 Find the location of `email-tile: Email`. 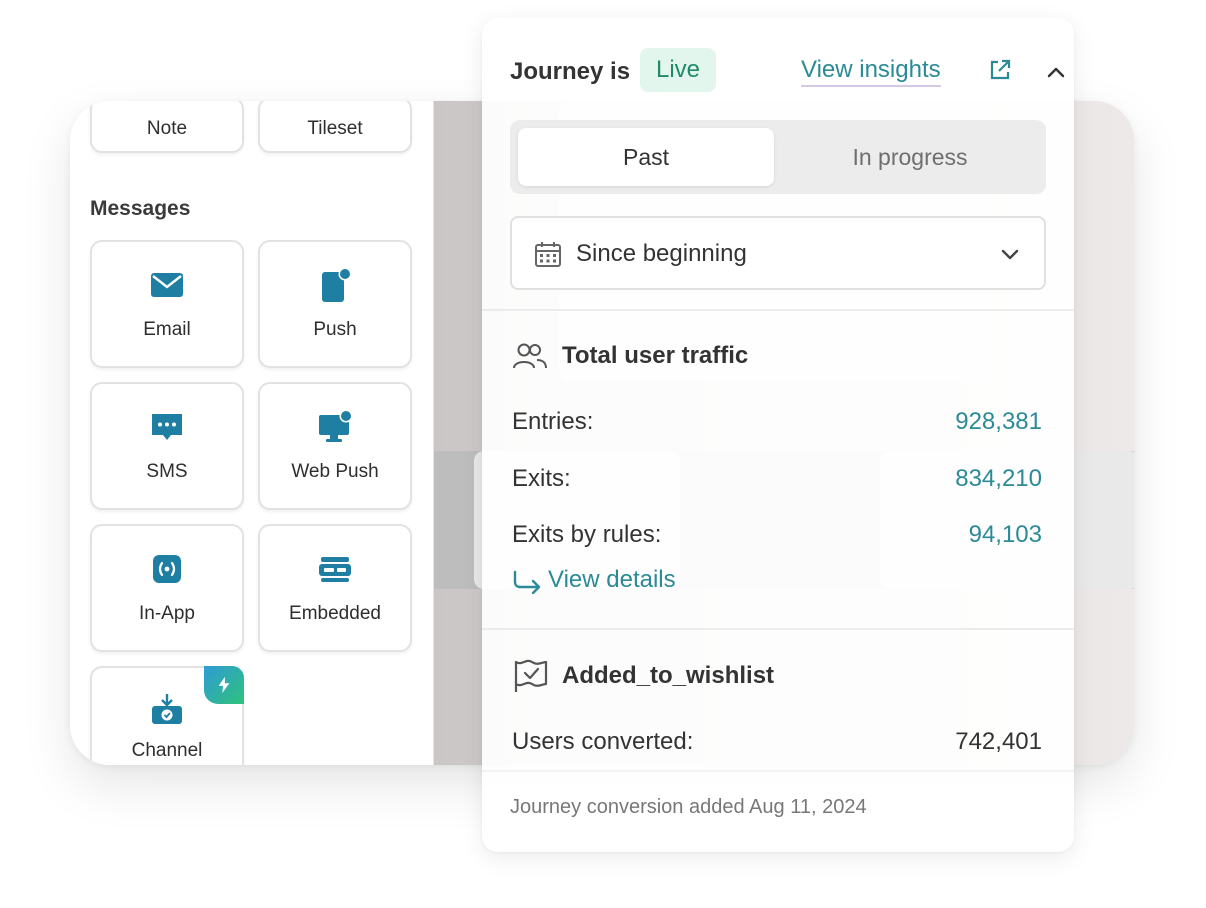

email-tile: Email is located at coordinates (167, 304).